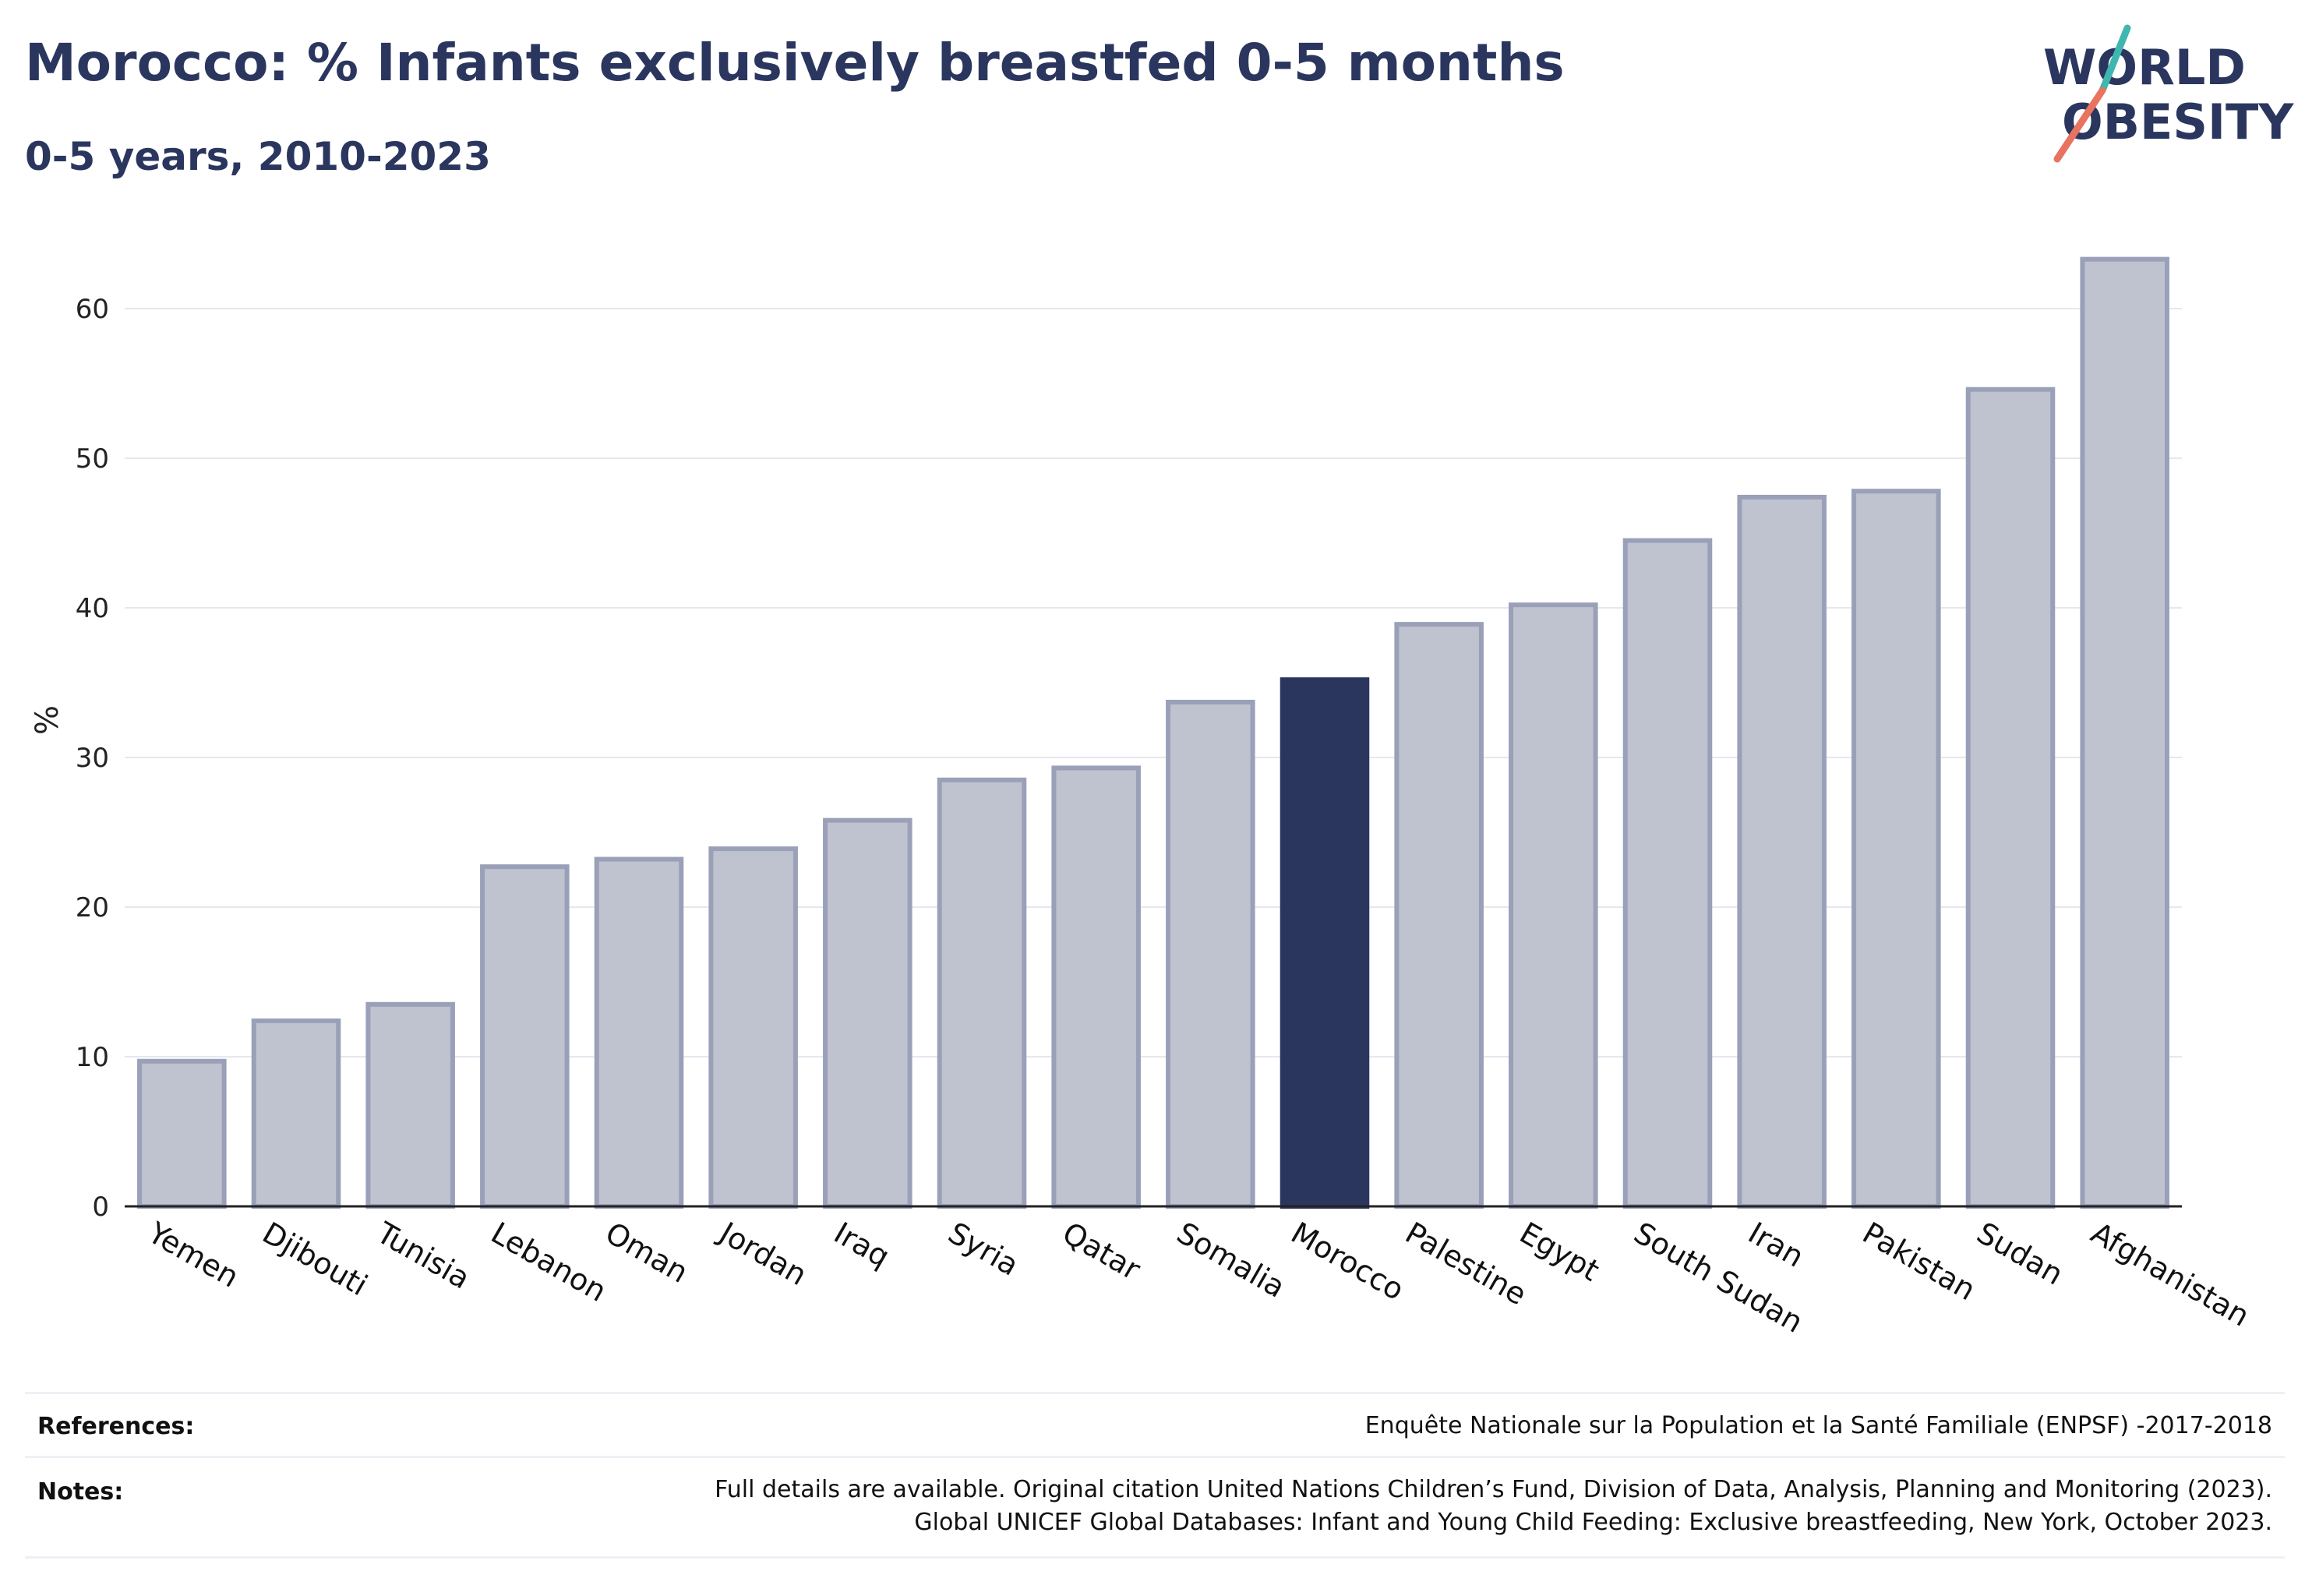 Image resolution: width=2305 pixels, height=1596 pixels. Describe the element at coordinates (525, 1036) in the screenshot. I see `bar-lebanon` at that location.